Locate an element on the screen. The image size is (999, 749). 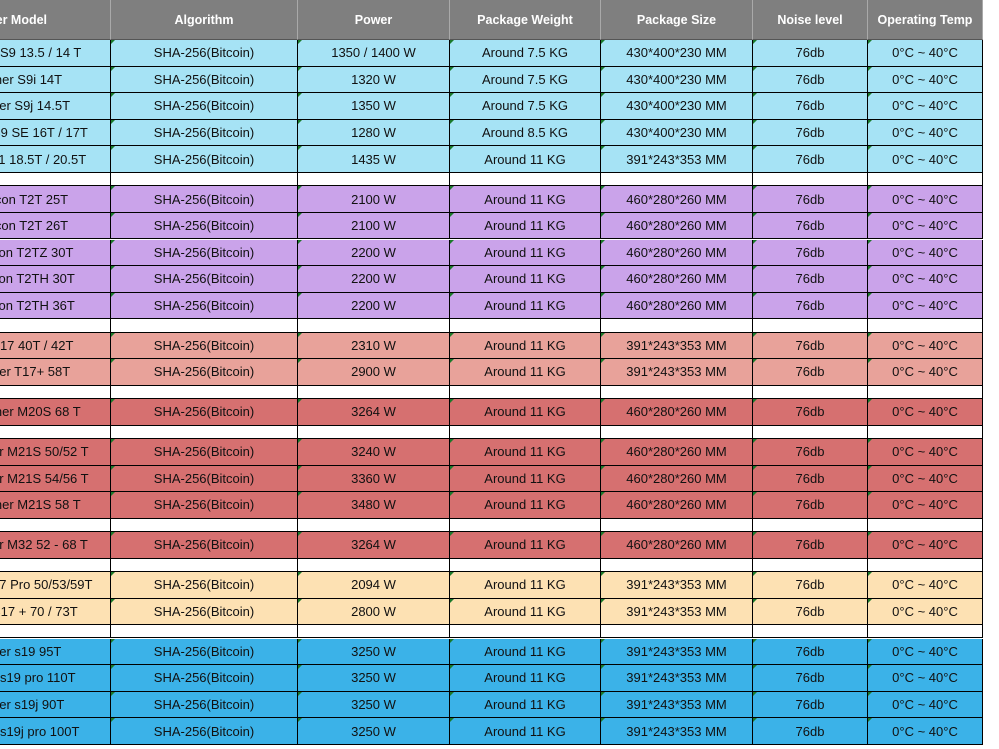
cell-model: T17 40T / 42T is located at coordinates (55, 346).